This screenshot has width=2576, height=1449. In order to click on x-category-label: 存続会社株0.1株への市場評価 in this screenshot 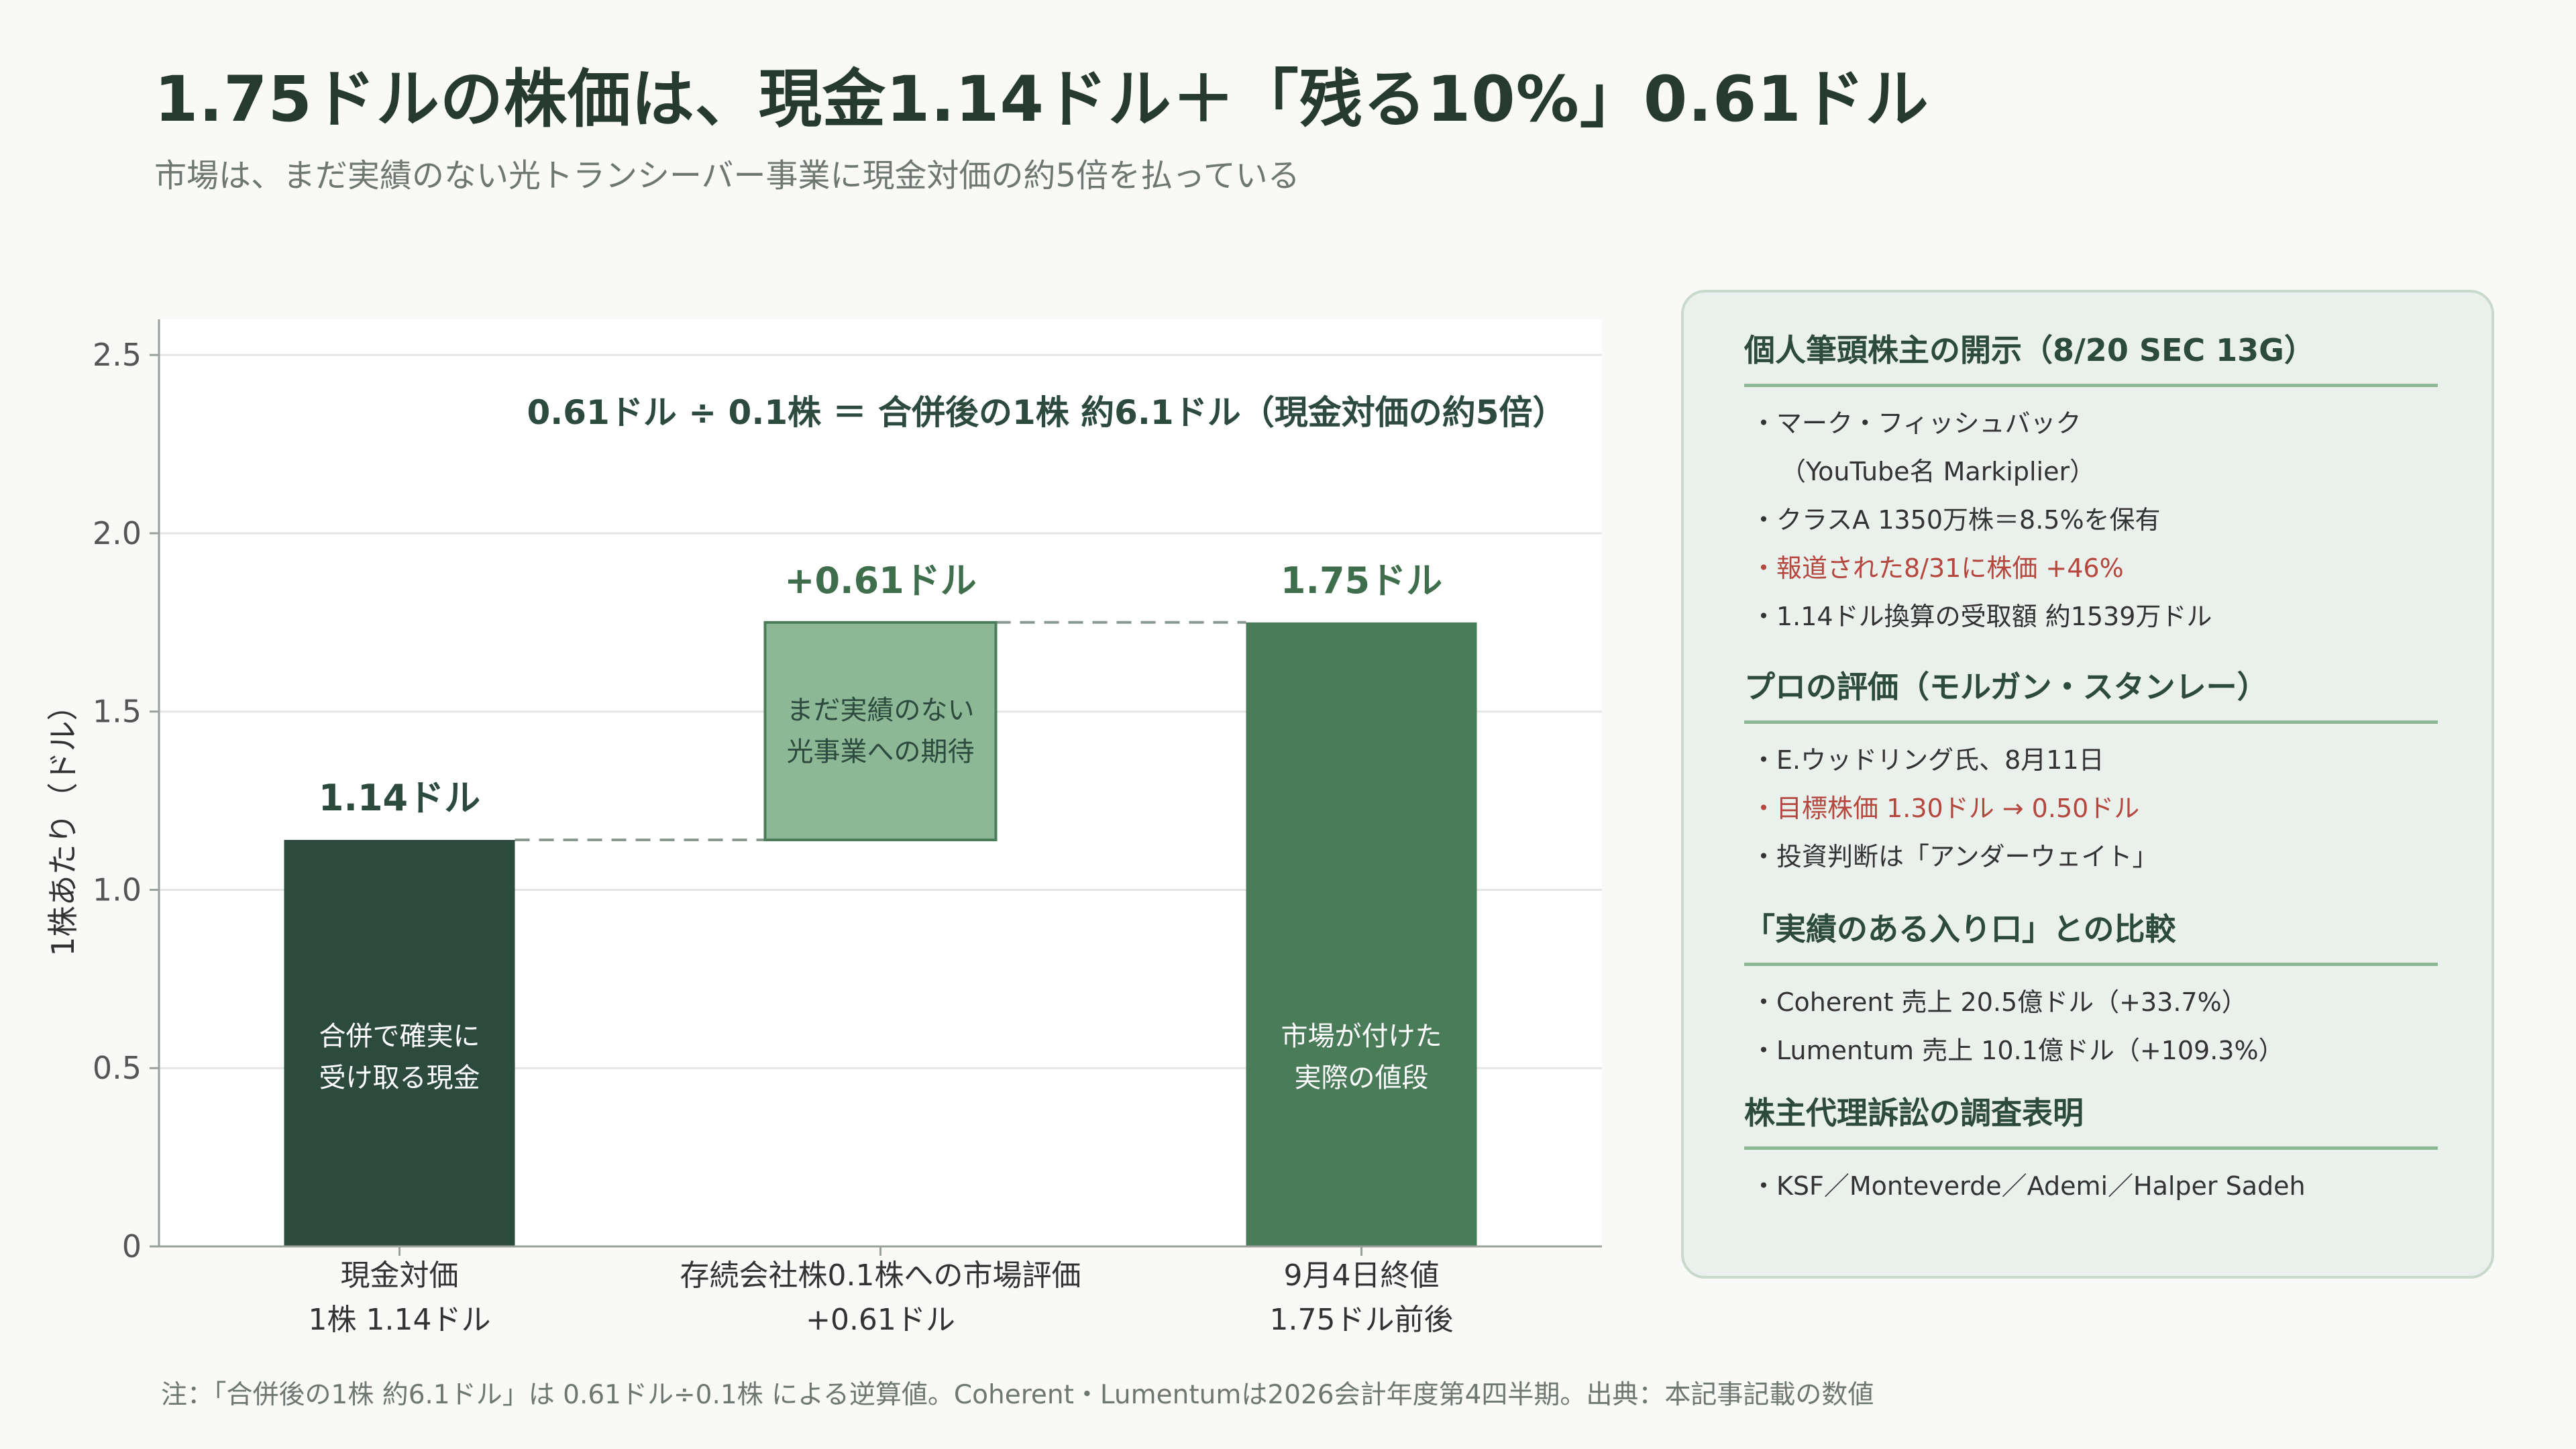, I will do `click(880, 1275)`.